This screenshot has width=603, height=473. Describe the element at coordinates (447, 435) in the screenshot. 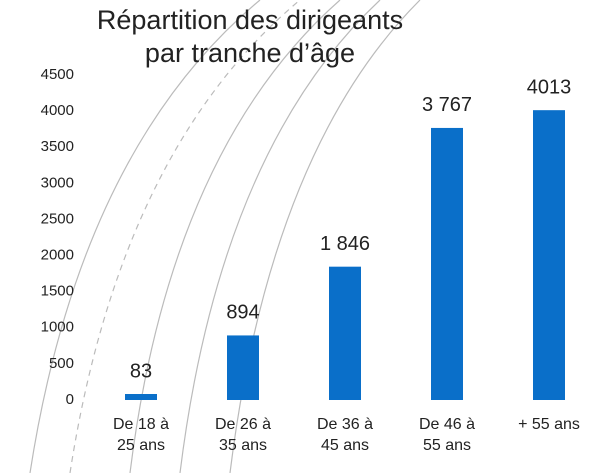

I see `x-tick-label: De 46 à 55 ans` at that location.